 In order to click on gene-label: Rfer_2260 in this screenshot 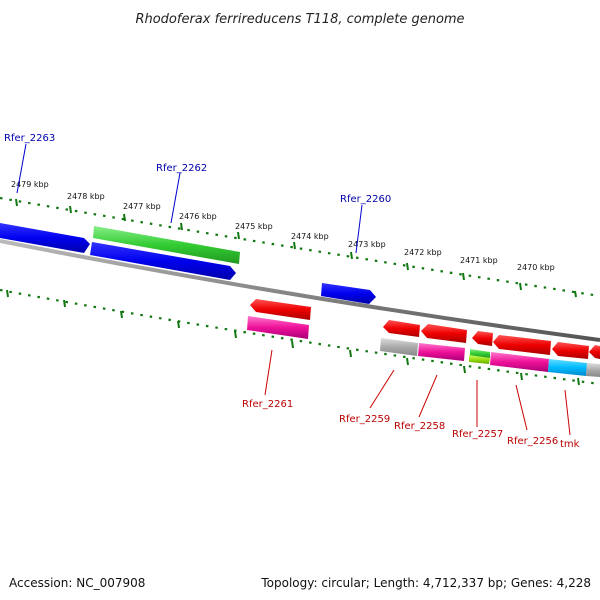, I will do `click(365, 199)`.